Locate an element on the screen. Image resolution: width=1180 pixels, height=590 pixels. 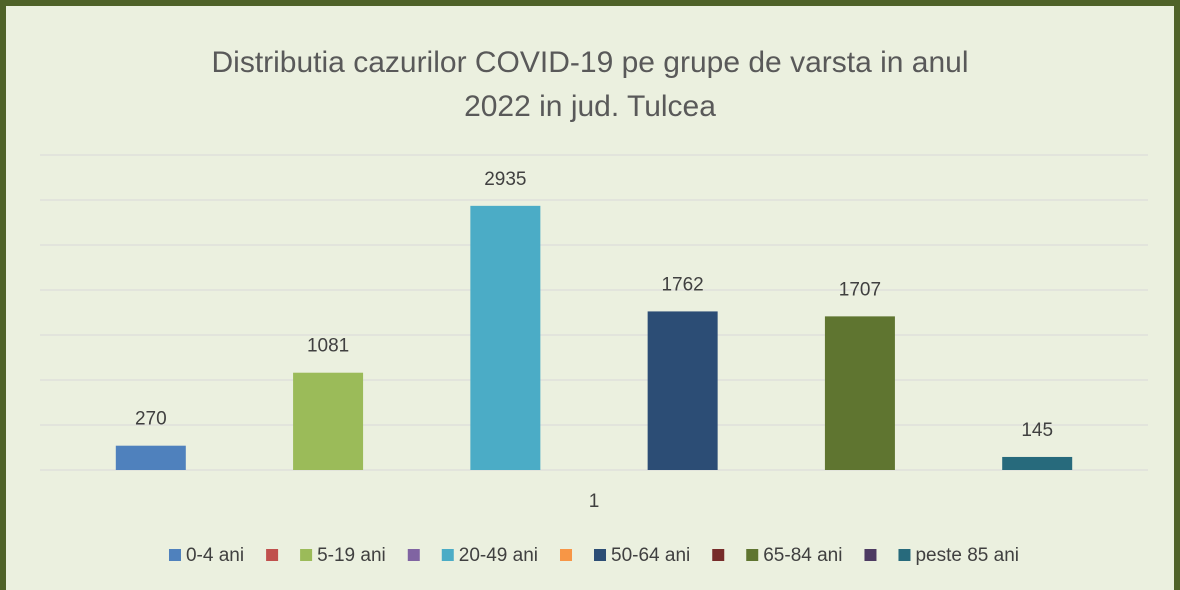
legend-label: peste 85 ani is located at coordinates (967, 555).